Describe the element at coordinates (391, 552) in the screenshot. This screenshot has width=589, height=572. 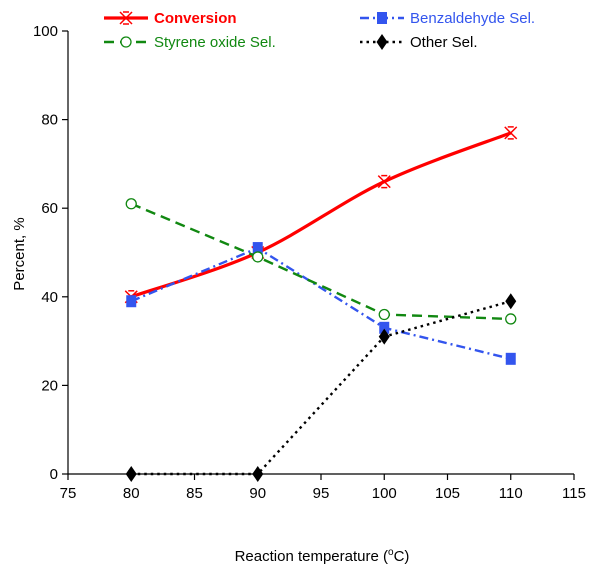
I see `x-axis-title-sup: o` at that location.